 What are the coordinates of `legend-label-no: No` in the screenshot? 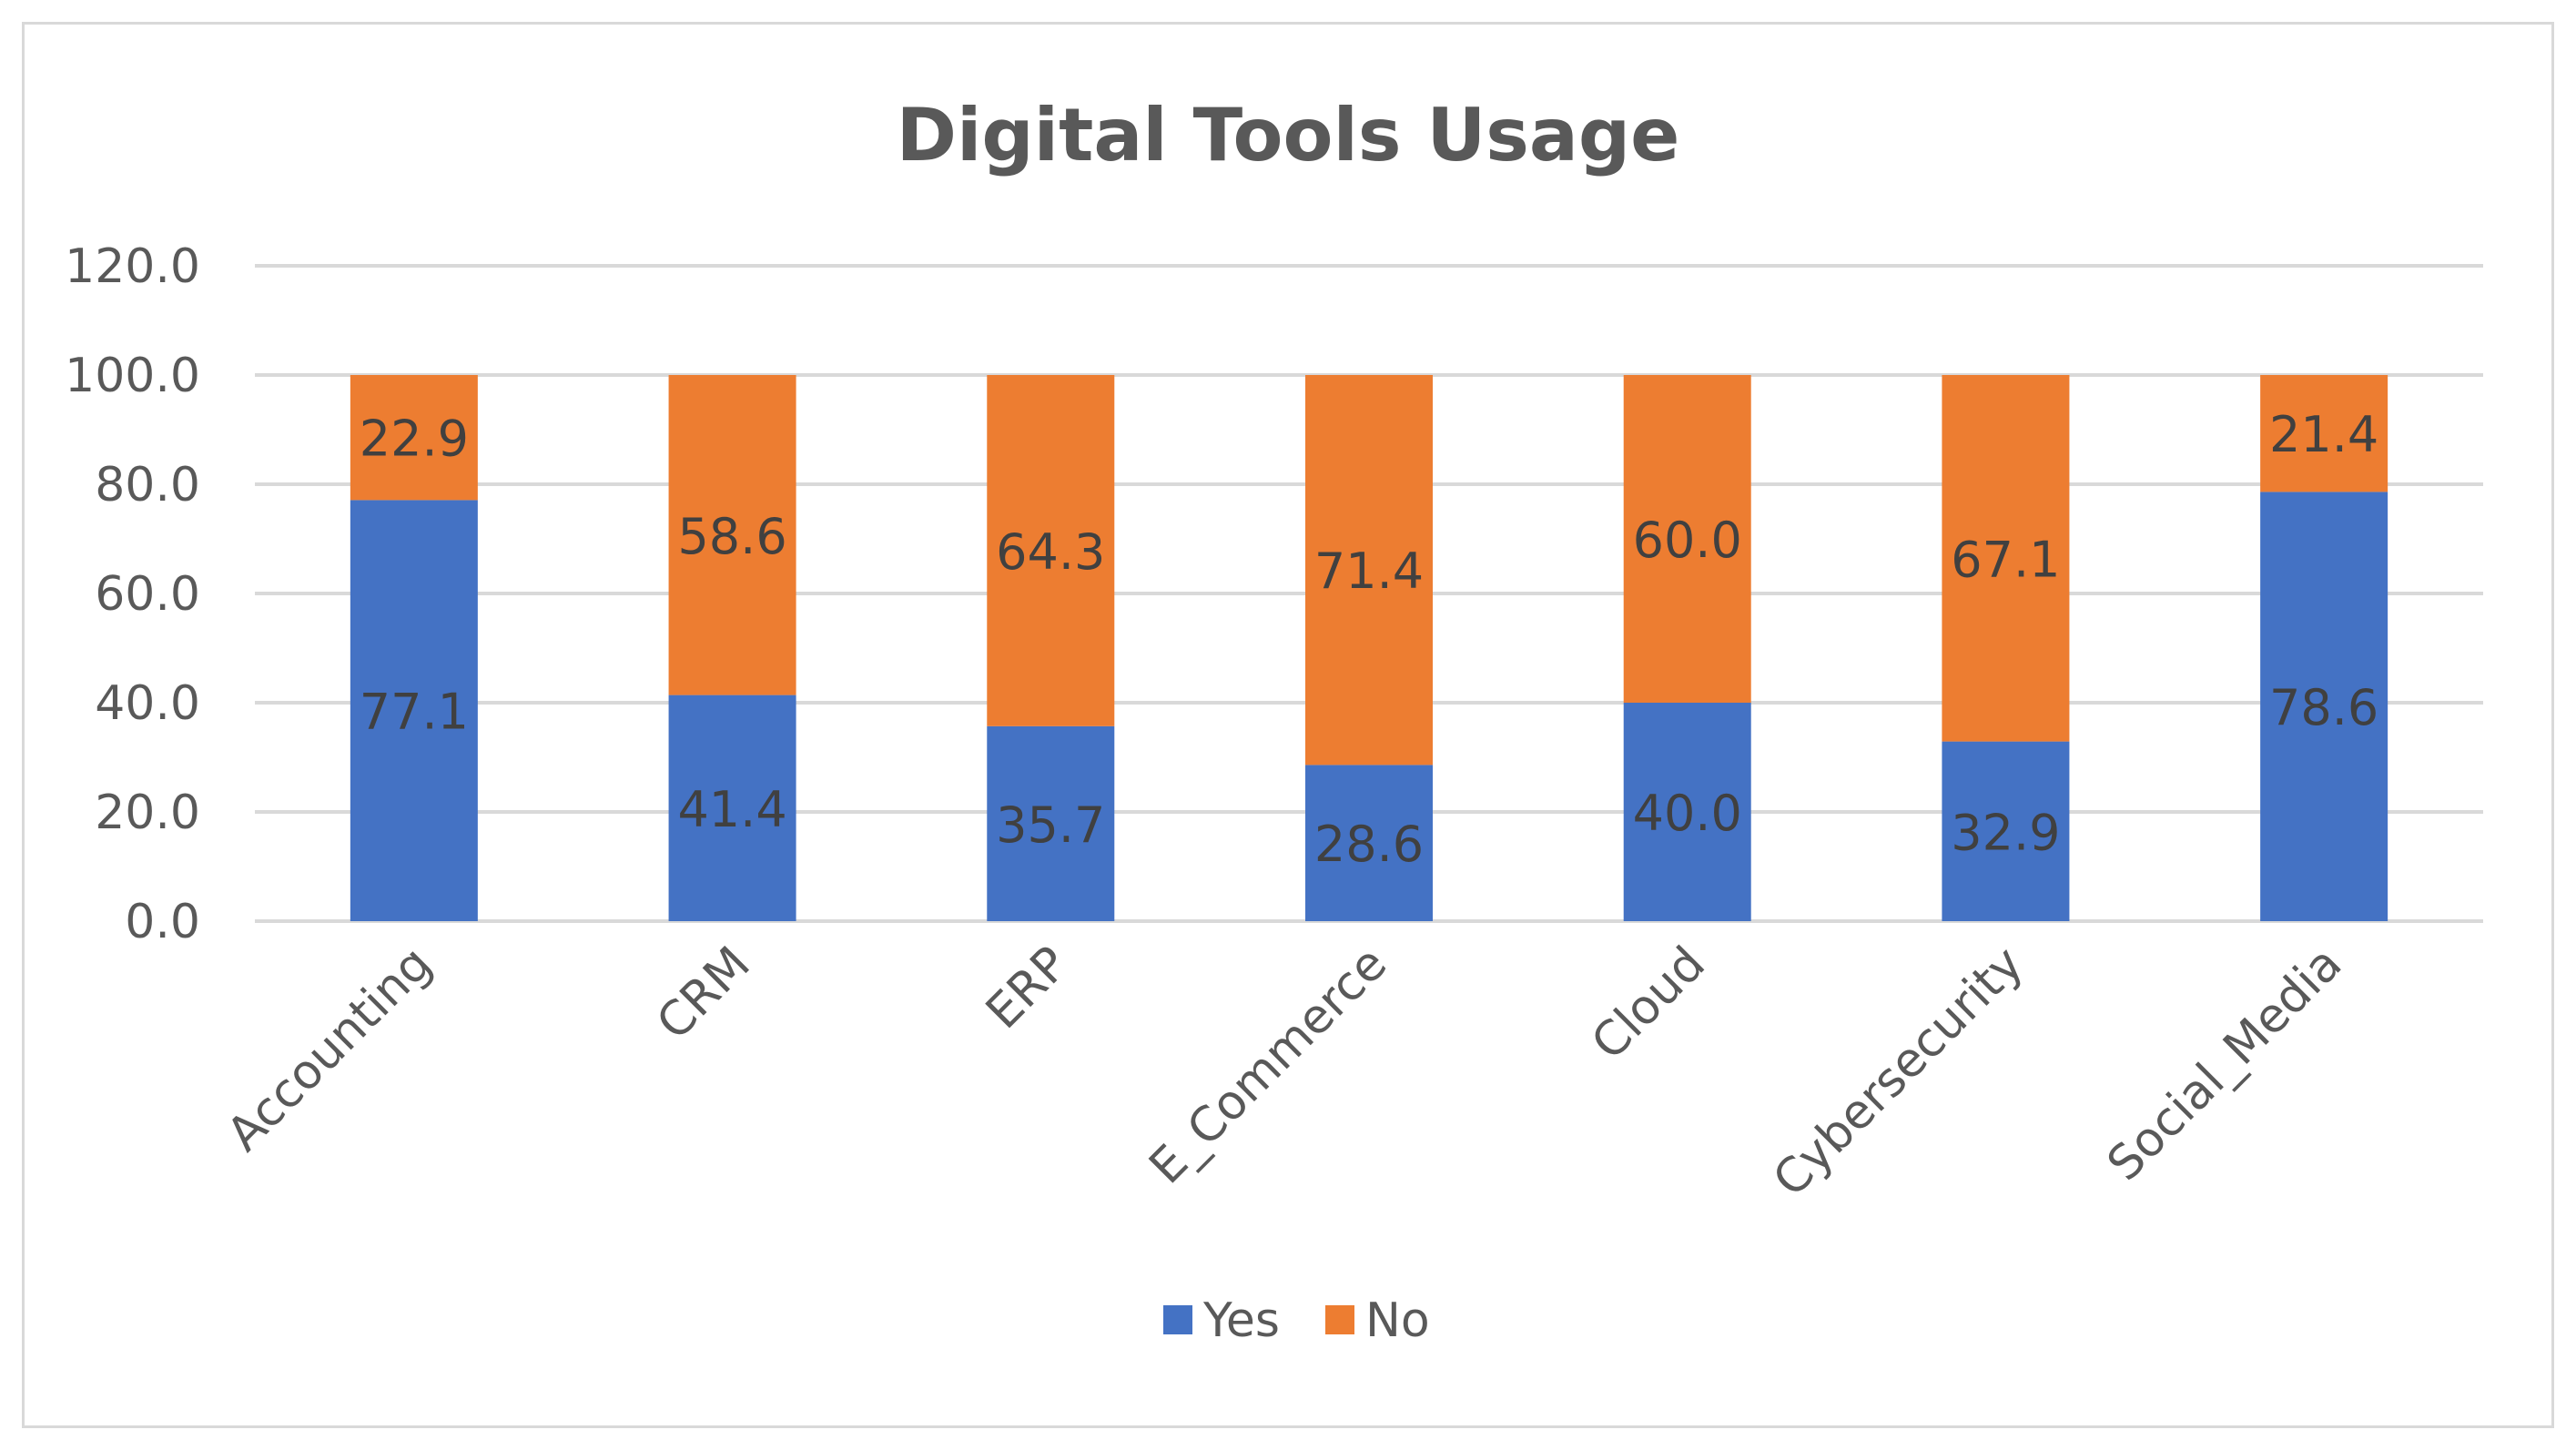 It's located at (1397, 1320).